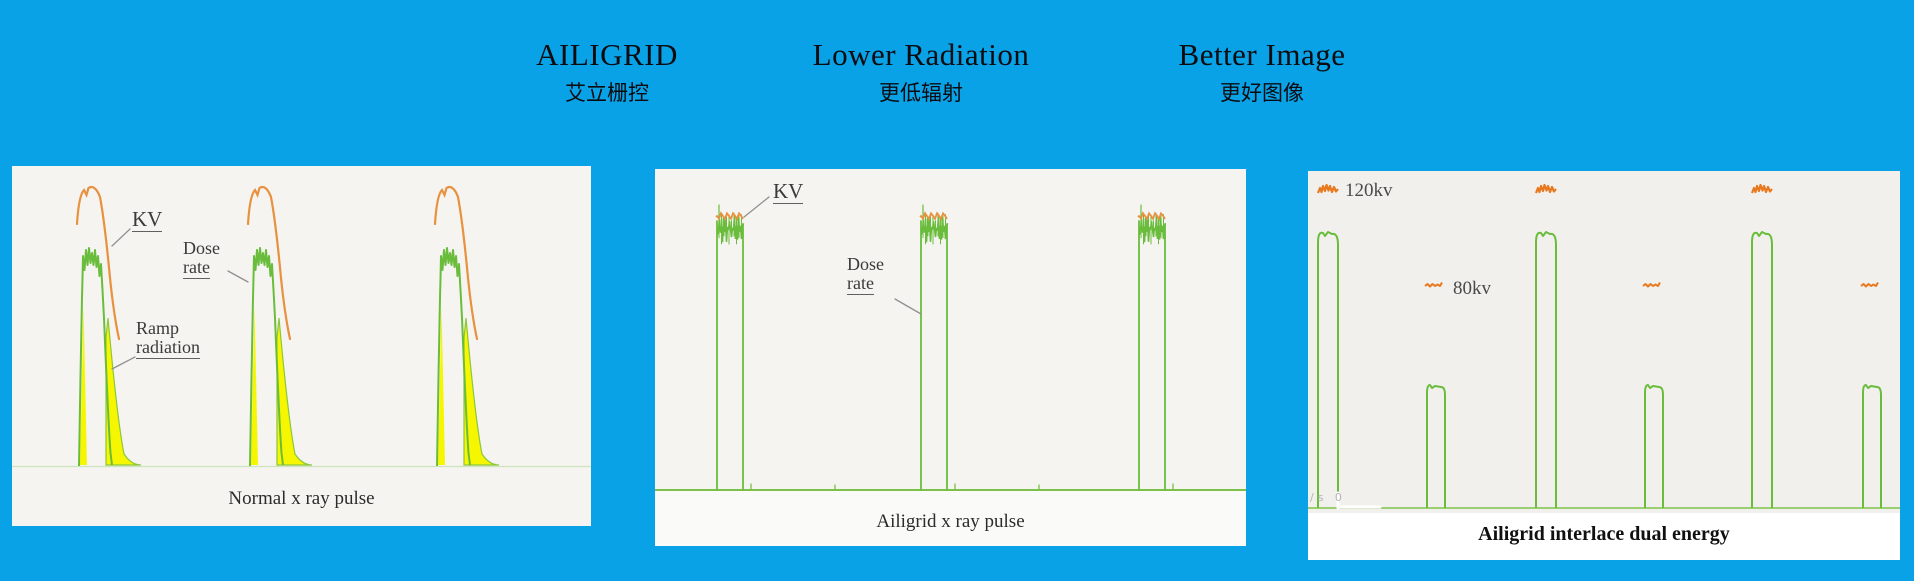  What do you see at coordinates (301, 326) in the screenshot?
I see `normal-pulse-waveform` at bounding box center [301, 326].